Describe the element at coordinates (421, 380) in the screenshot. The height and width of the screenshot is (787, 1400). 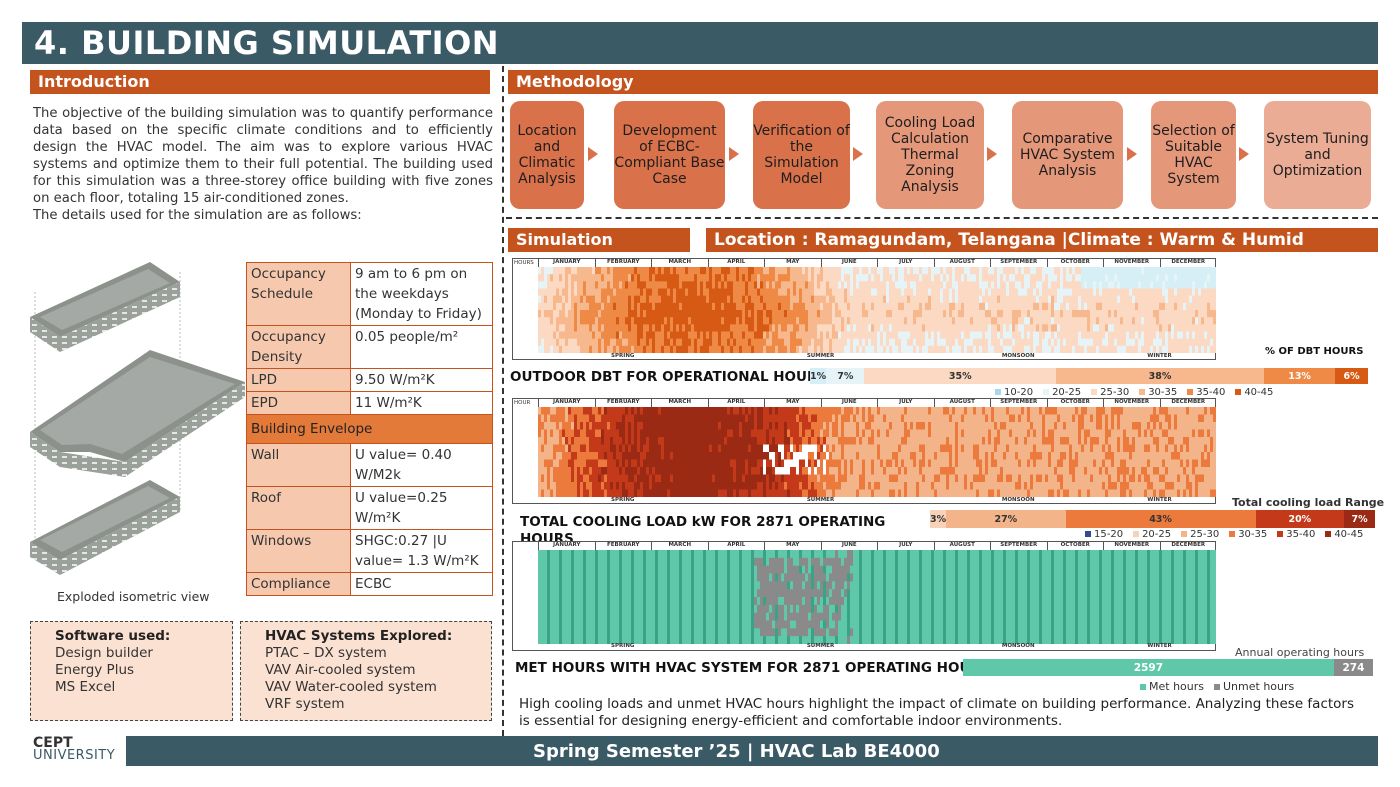
I see `spec-value: 9.50 W/m²K` at that location.